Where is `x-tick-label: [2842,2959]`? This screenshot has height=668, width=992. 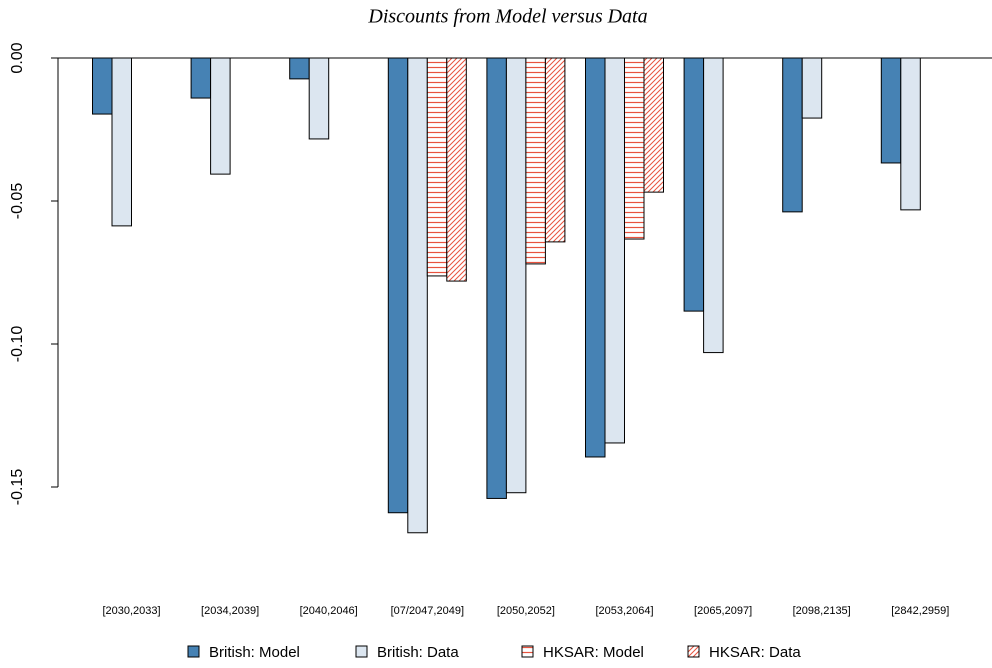 x-tick-label: [2842,2959] is located at coordinates (920, 611).